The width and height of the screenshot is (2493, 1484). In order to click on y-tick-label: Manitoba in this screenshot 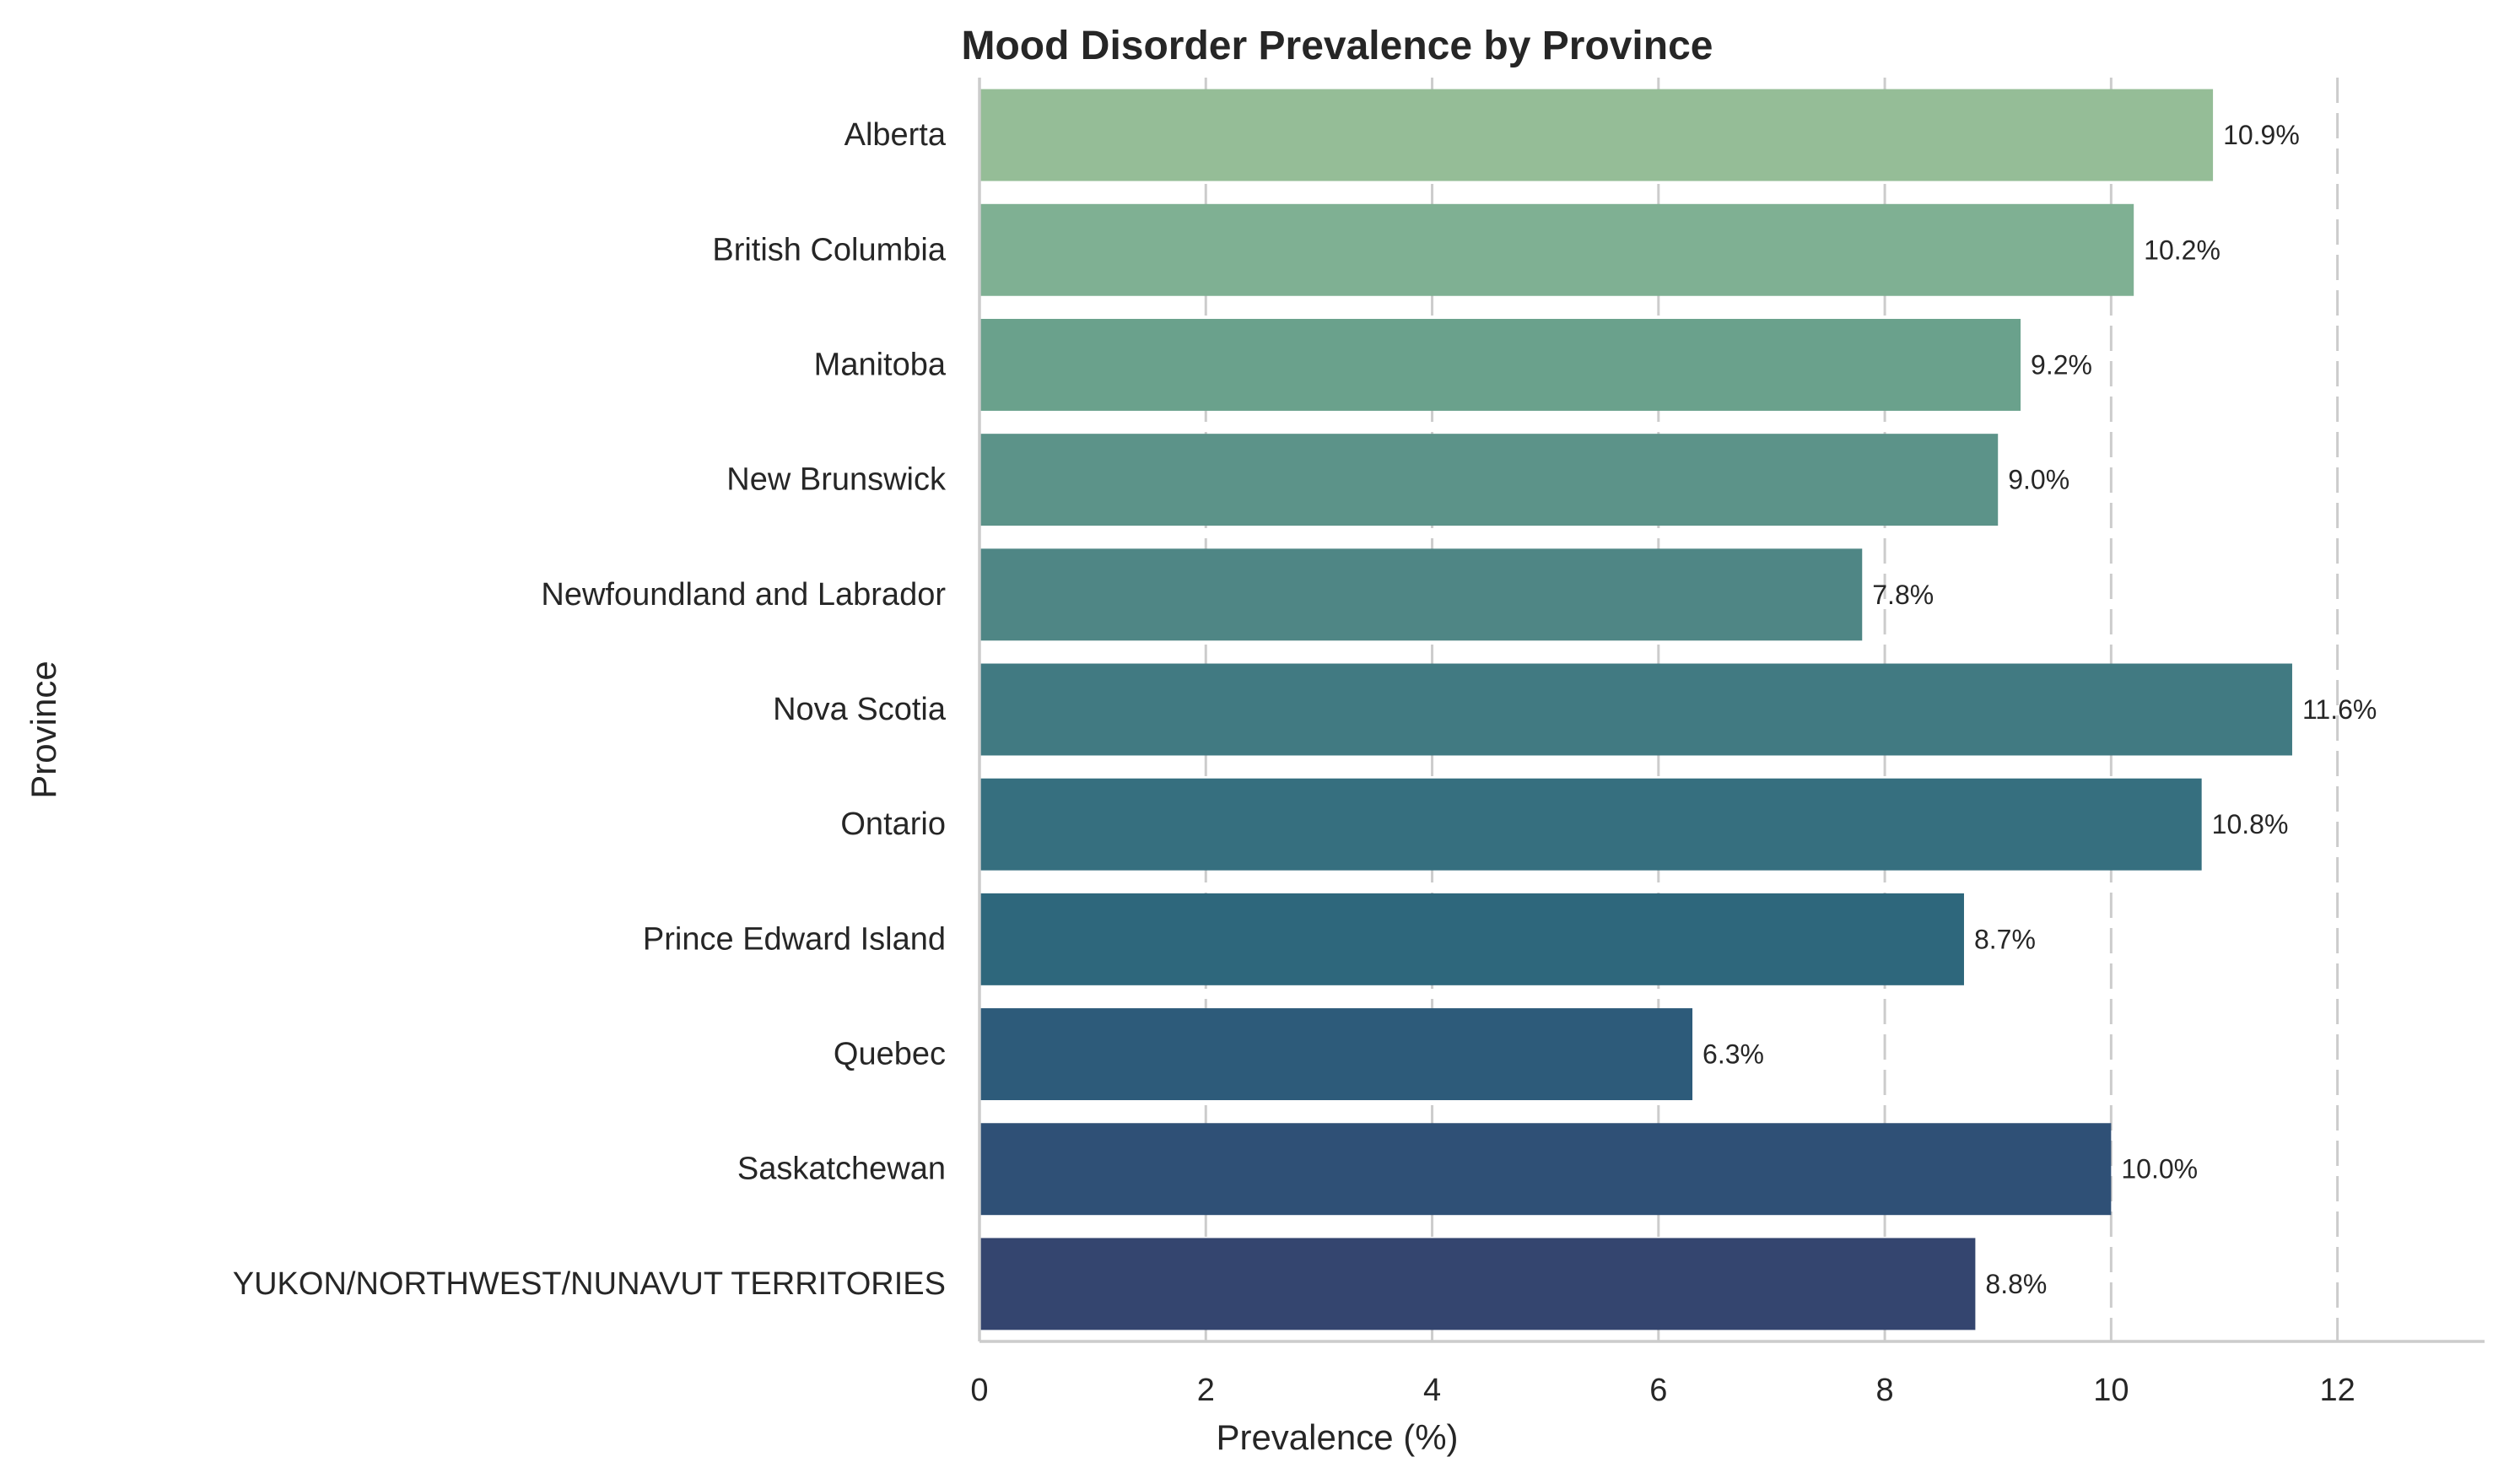, I will do `click(880, 364)`.